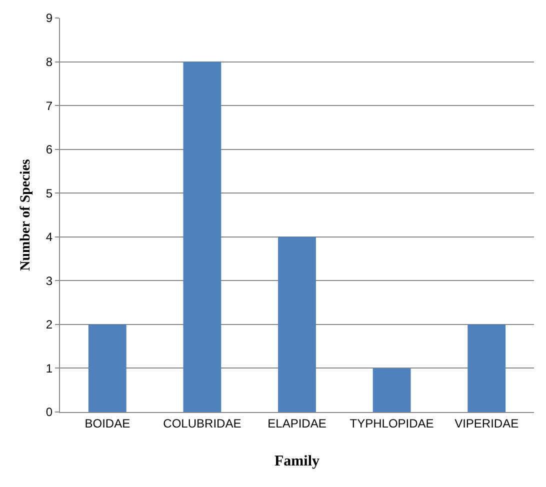 The height and width of the screenshot is (487, 546). I want to click on x-tick-label: VIPERIDAE, so click(486, 423).